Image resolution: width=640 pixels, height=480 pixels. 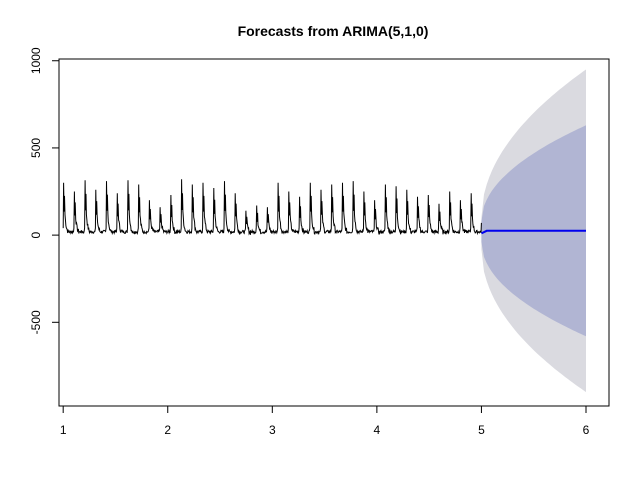 I want to click on x-tick-label: 4, so click(x=377, y=430).